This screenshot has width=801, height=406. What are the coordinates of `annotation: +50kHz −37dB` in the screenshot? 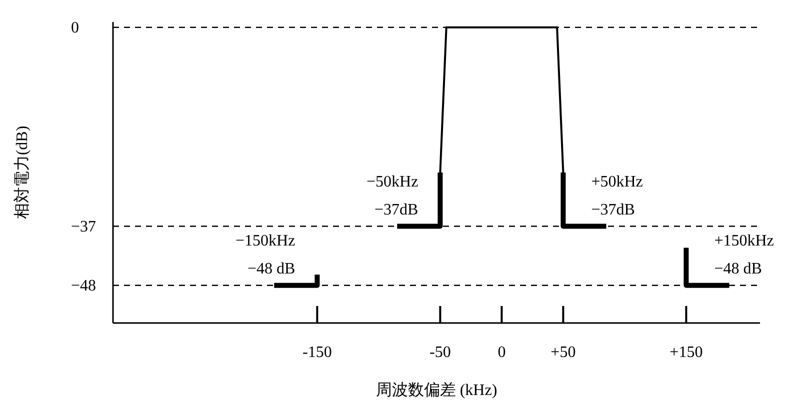 It's located at (617, 195).